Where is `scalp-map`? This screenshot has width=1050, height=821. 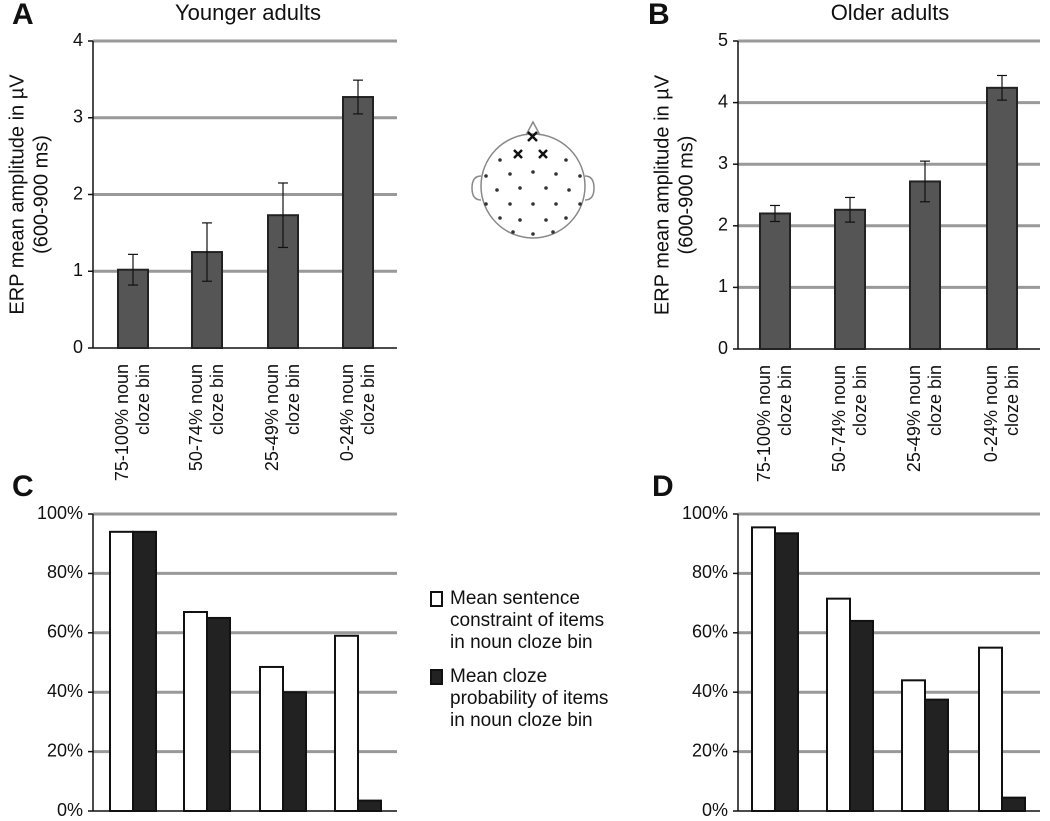
scalp-map is located at coordinates (533, 179).